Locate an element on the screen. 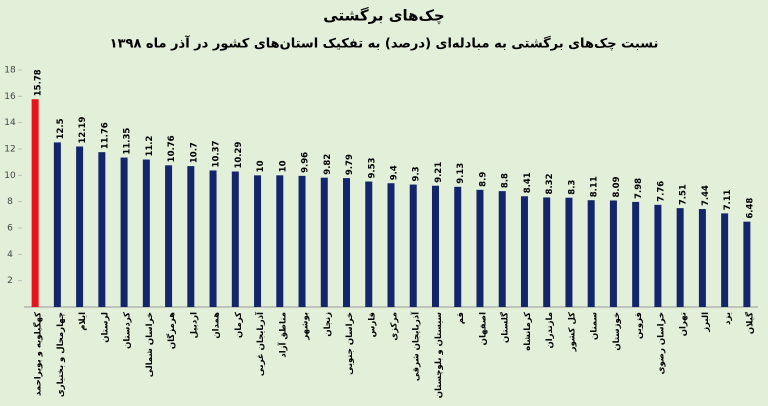 This screenshot has height=406, width=768. value-label: 9.96 is located at coordinates (306, 162).